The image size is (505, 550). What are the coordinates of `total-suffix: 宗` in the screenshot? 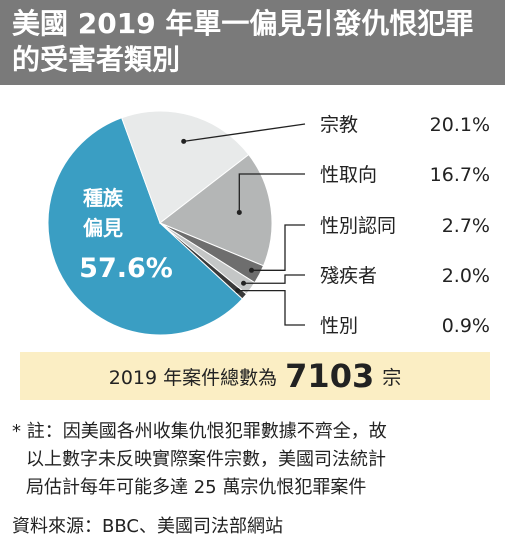 It's located at (392, 377).